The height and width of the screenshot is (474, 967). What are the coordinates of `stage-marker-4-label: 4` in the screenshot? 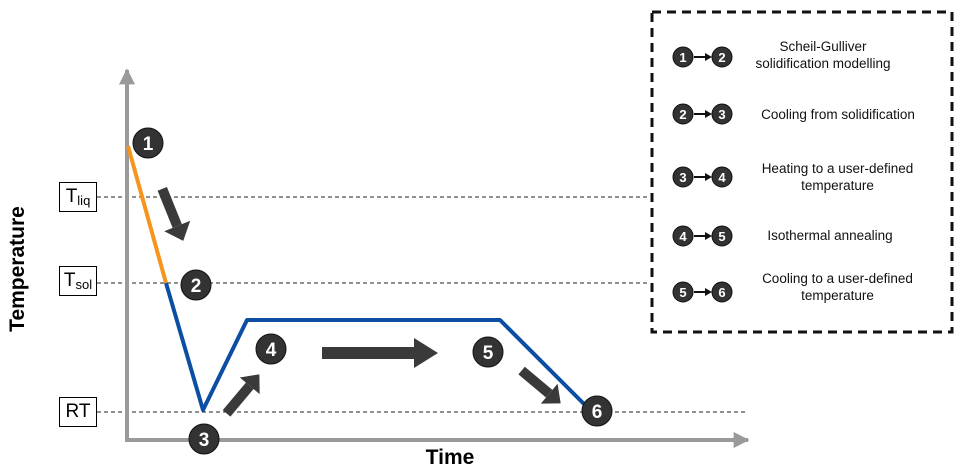 It's located at (271, 350).